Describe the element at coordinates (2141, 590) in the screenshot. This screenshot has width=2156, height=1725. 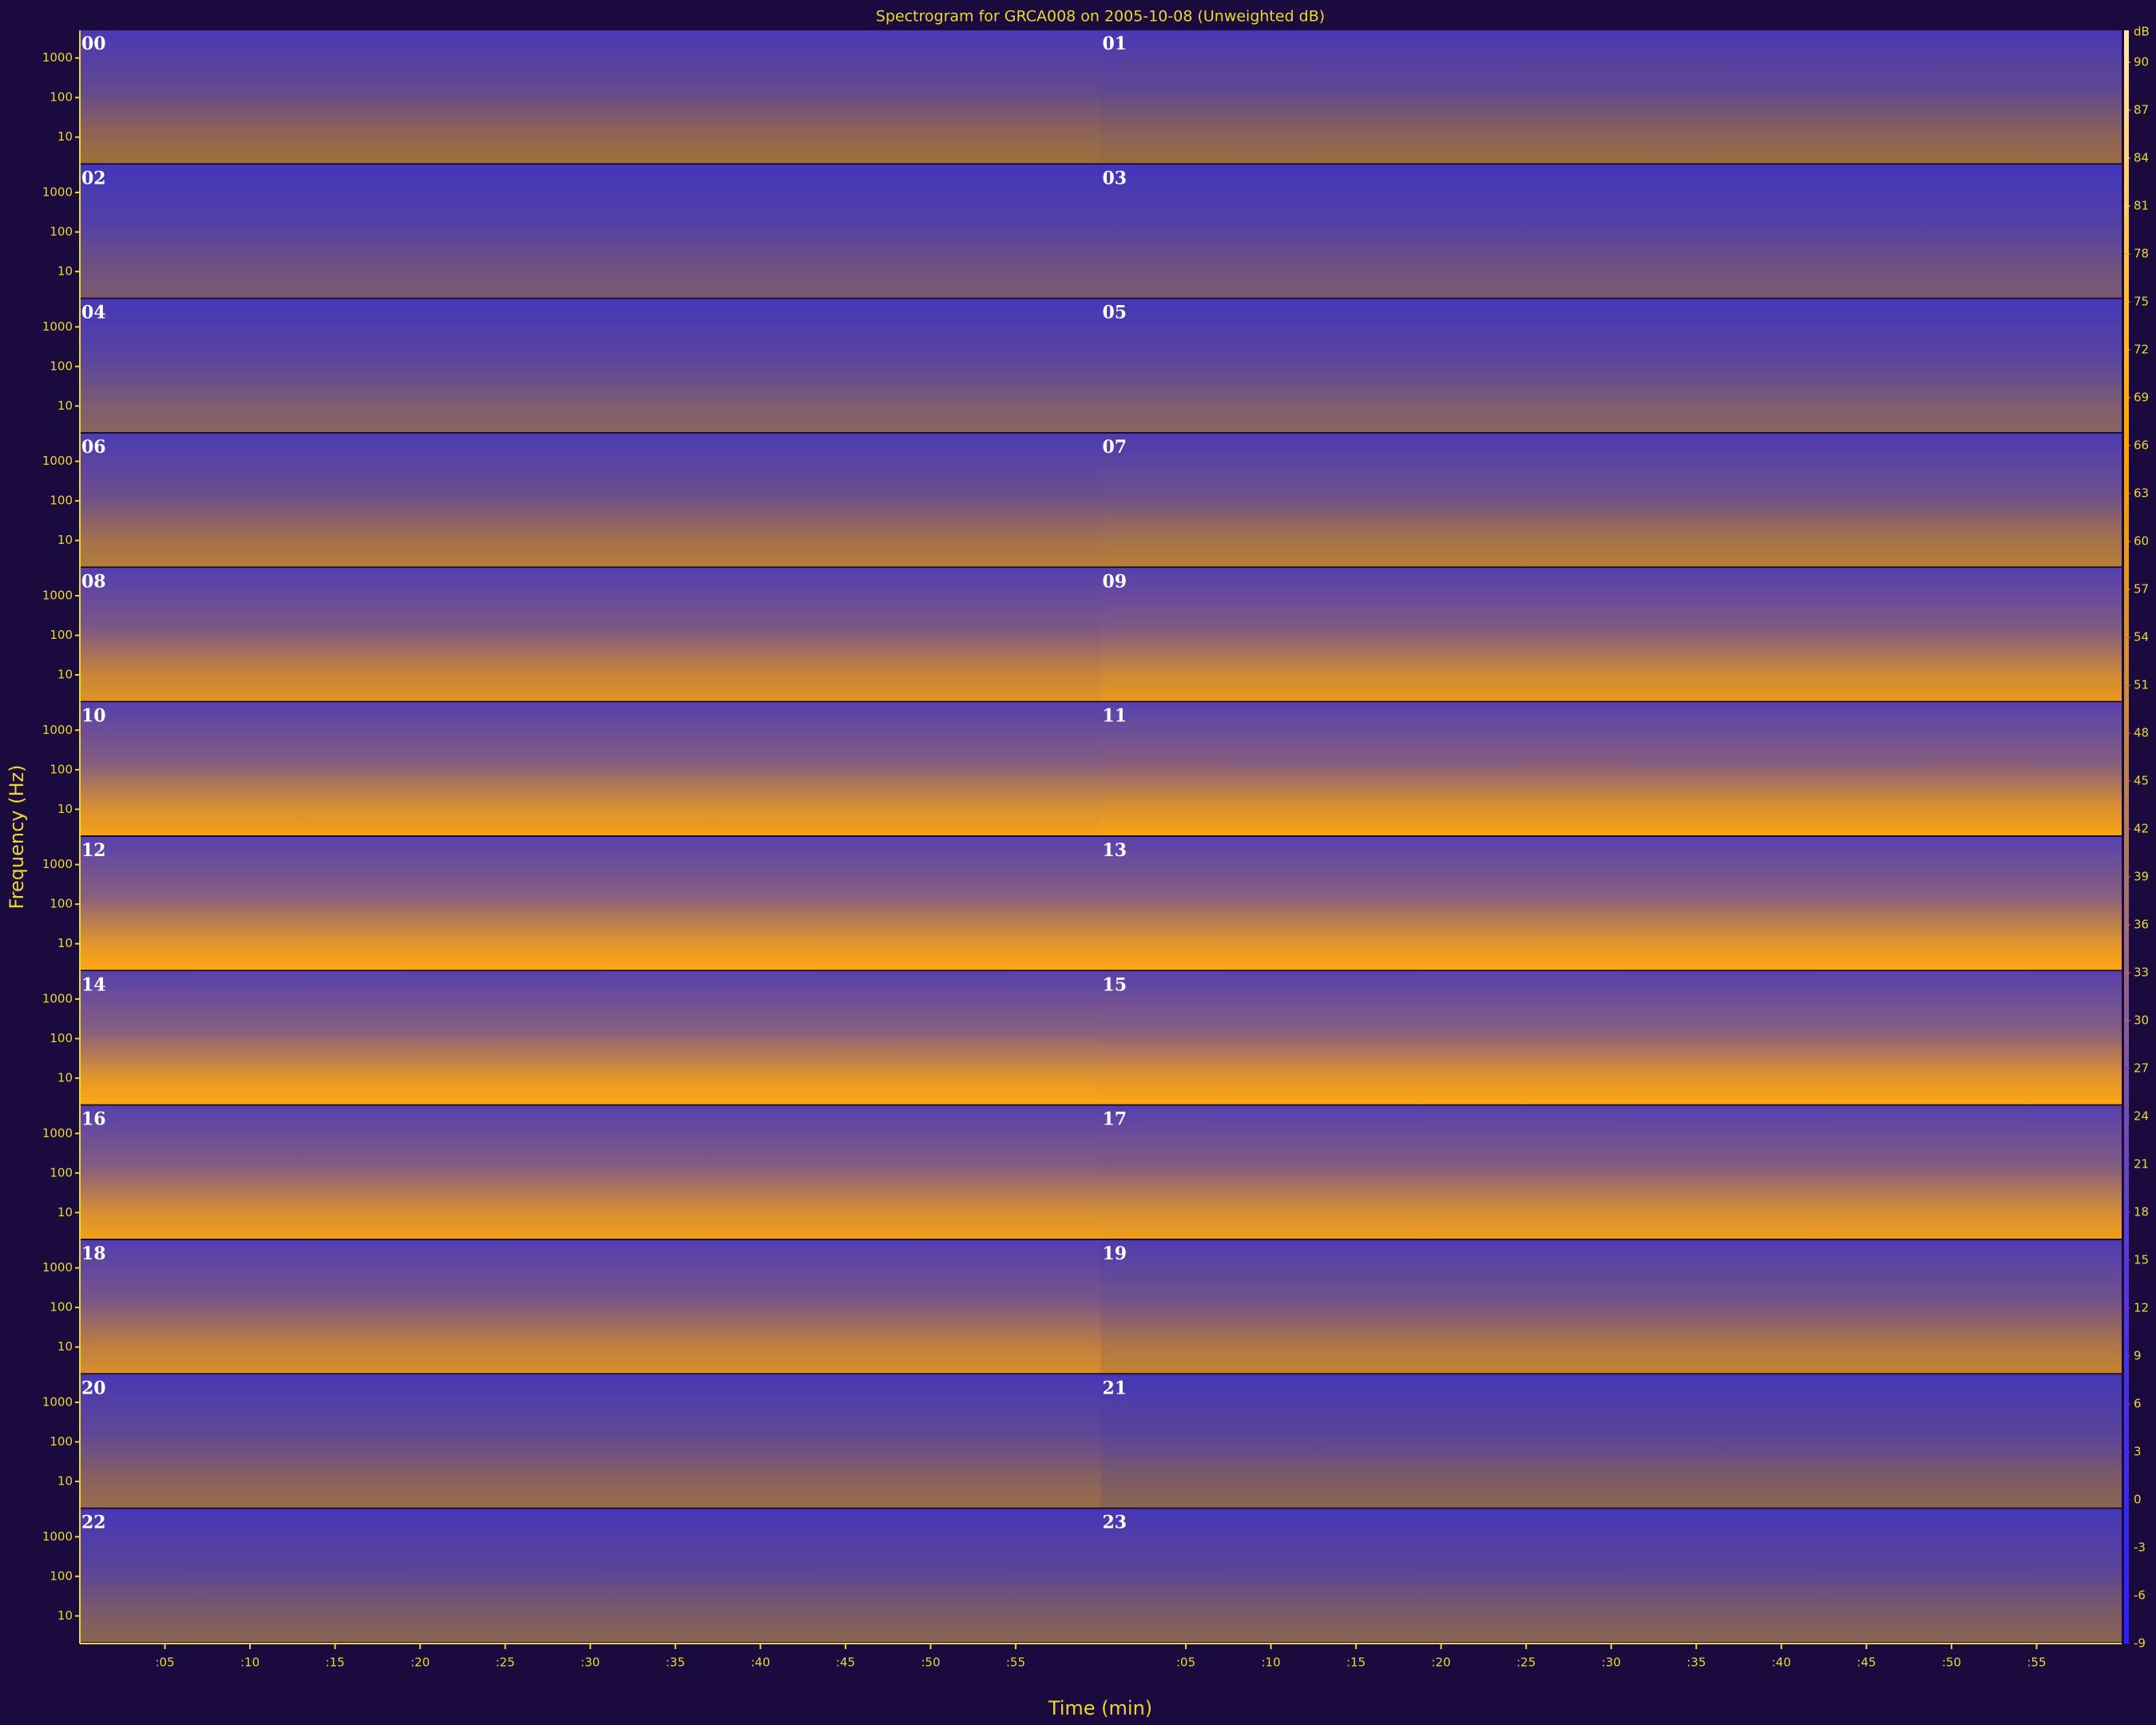
I see `colorbar-tick-label: 57` at that location.